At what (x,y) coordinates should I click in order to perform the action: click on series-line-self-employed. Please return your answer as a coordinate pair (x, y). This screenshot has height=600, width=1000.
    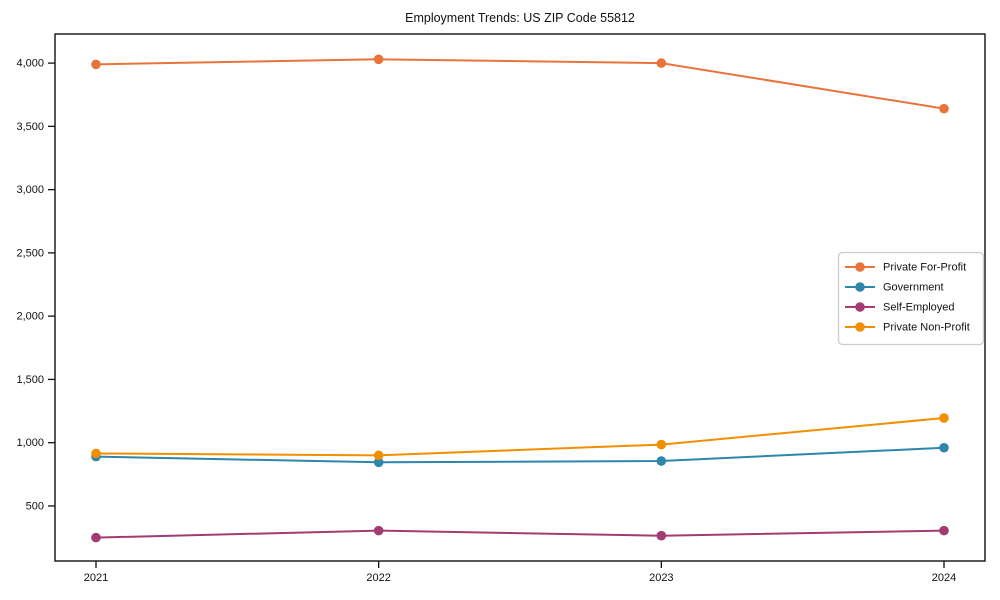
    Looking at the image, I should click on (520, 534).